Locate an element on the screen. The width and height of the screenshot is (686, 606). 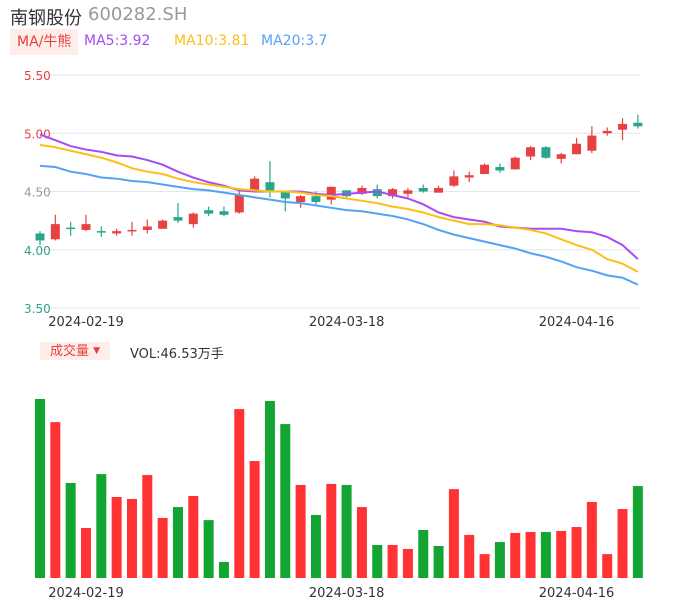
volume-x-tick-label: 2024-03-18 is located at coordinates (347, 593).